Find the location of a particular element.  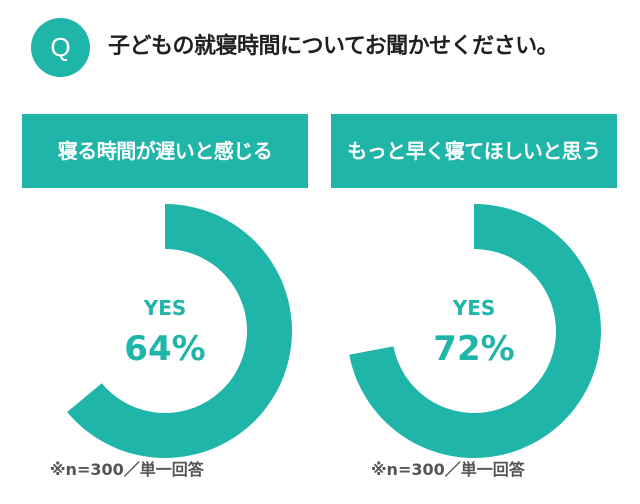

chart-title: 寝る時間が遅いと感じる is located at coordinates (165, 151).